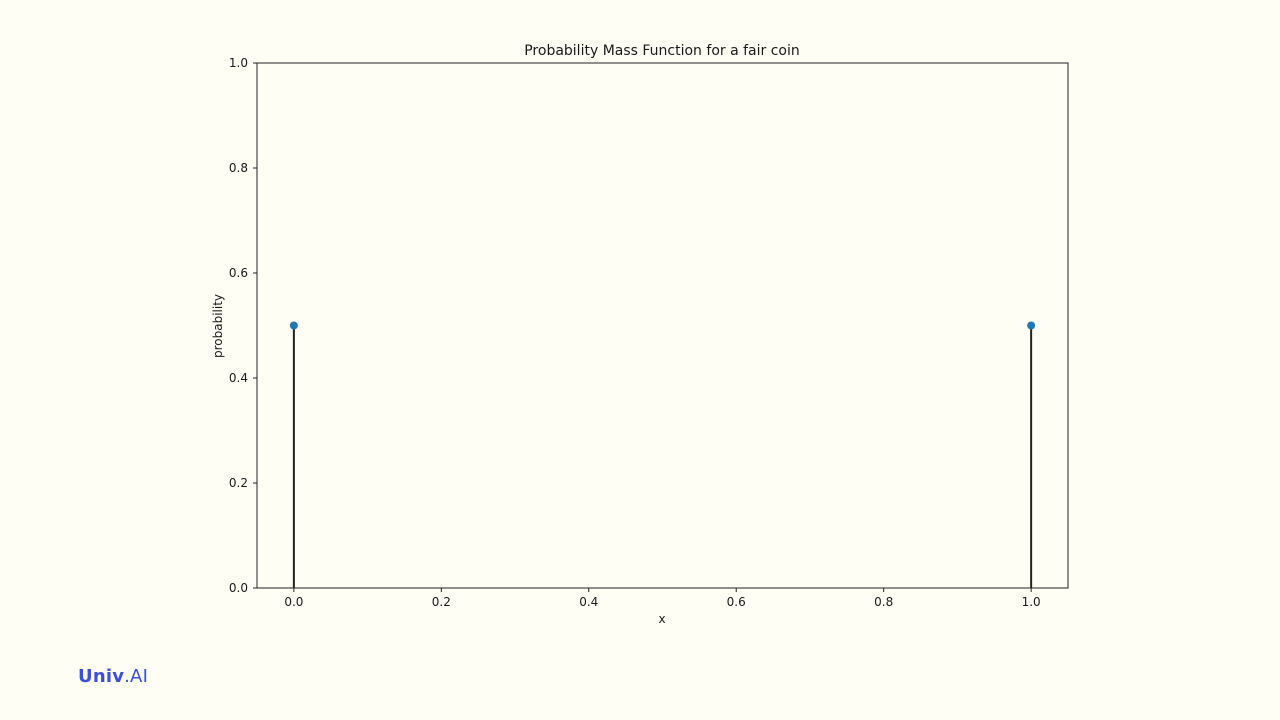 The width and height of the screenshot is (1280, 720). I want to click on x-tick-label: 0.8, so click(883, 602).